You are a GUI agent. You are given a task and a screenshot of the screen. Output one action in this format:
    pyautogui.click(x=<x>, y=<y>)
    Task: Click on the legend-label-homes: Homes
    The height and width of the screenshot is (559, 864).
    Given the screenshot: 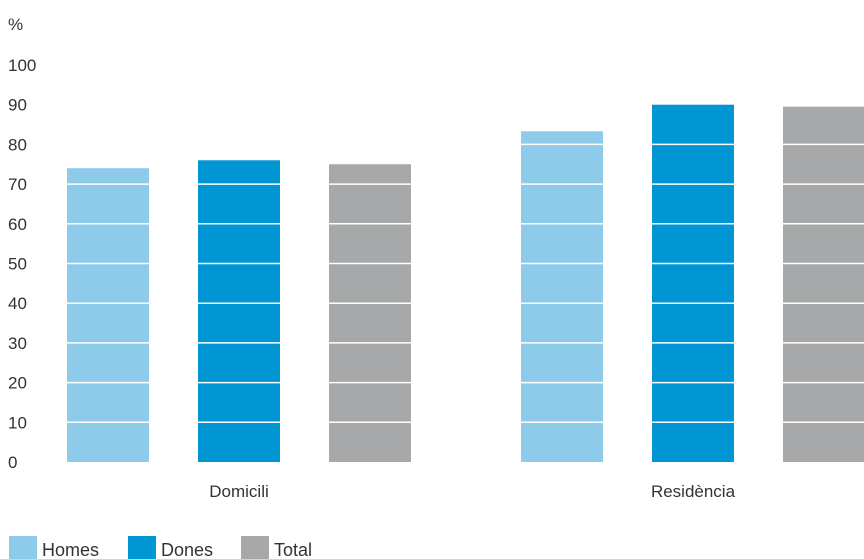 What is the action you would take?
    pyautogui.click(x=70, y=549)
    